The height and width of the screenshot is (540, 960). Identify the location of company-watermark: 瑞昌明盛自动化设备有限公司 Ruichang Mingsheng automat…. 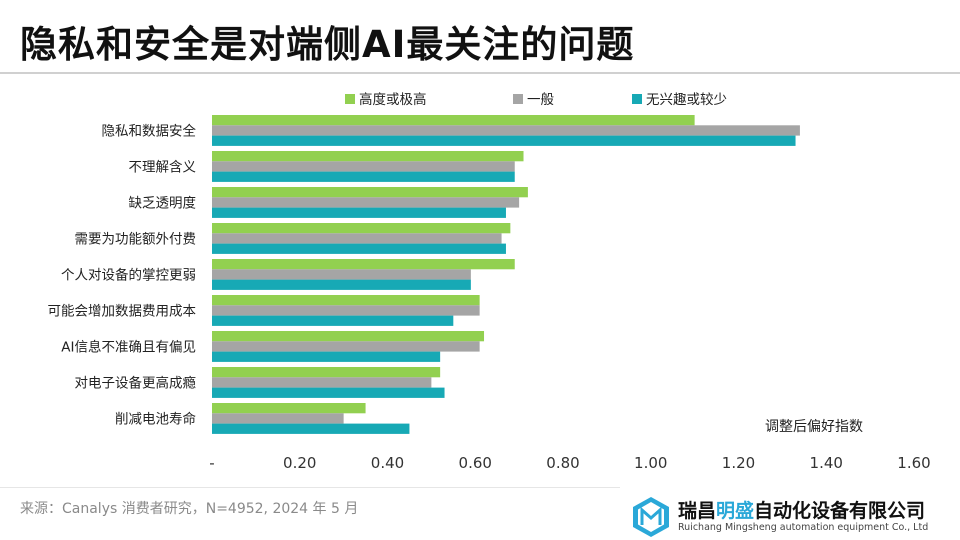
(795, 517).